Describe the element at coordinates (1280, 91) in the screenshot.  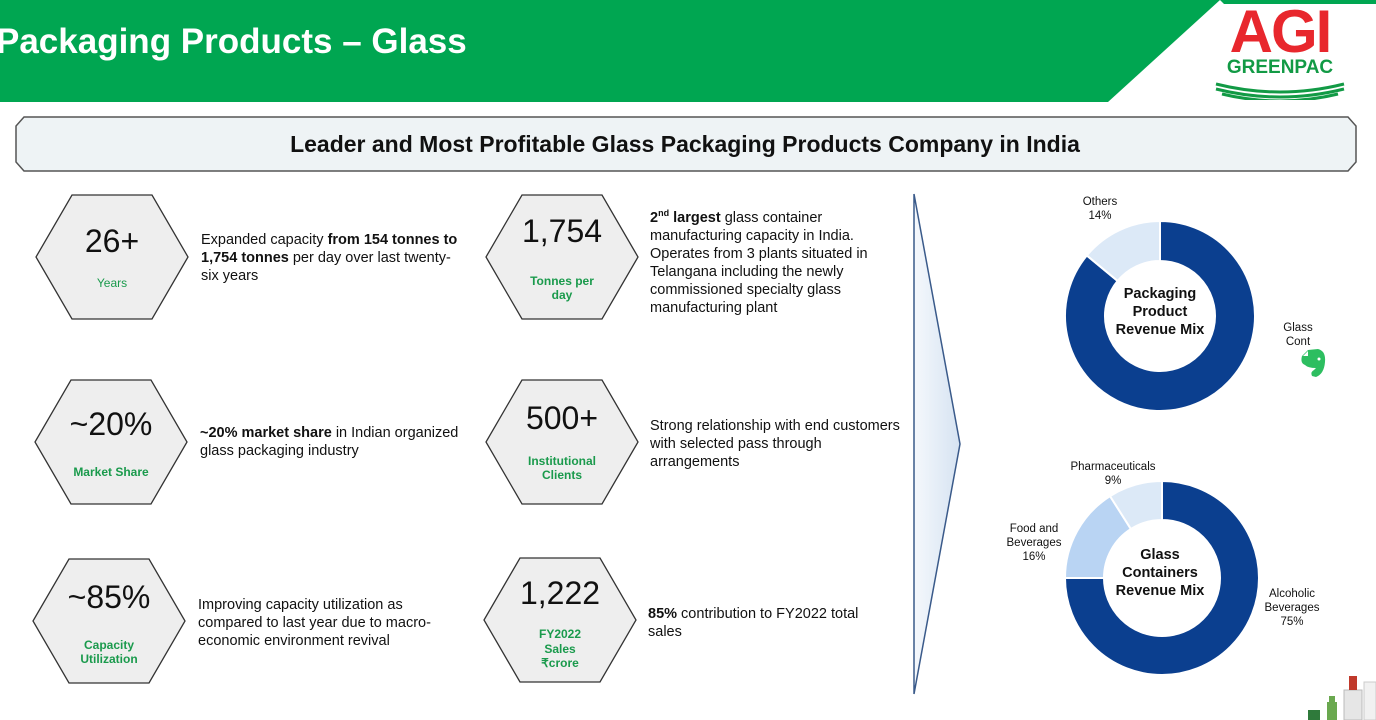
I see `logo-wave-icon` at that location.